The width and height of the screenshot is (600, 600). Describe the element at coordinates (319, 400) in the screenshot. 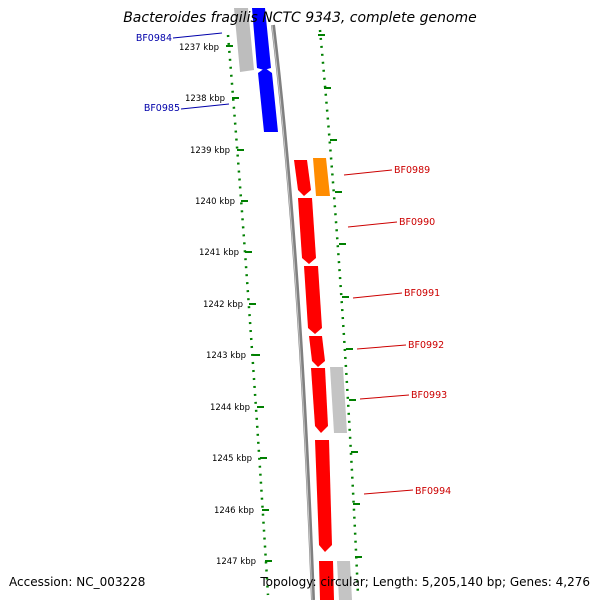

I see `gene-bf0993` at that location.